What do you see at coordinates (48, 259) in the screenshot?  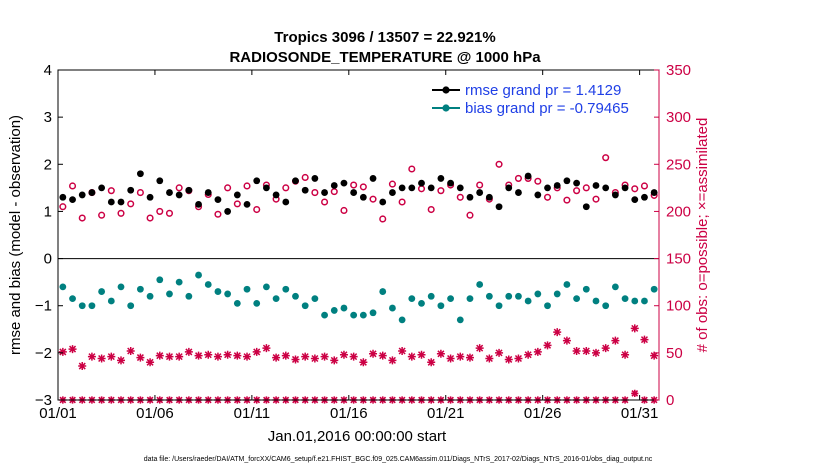 I see `y-left-tick-label: 0` at bounding box center [48, 259].